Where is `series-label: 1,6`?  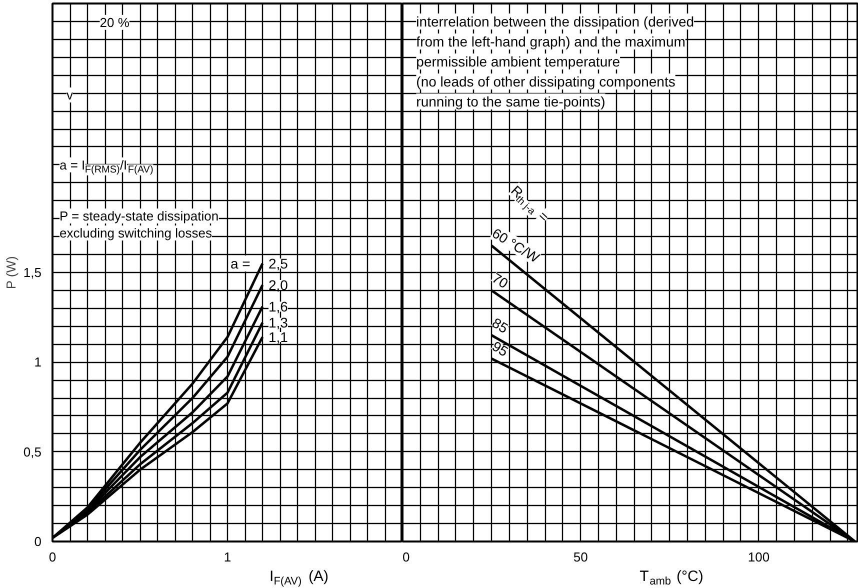
series-label: 1,6 is located at coordinates (278, 306).